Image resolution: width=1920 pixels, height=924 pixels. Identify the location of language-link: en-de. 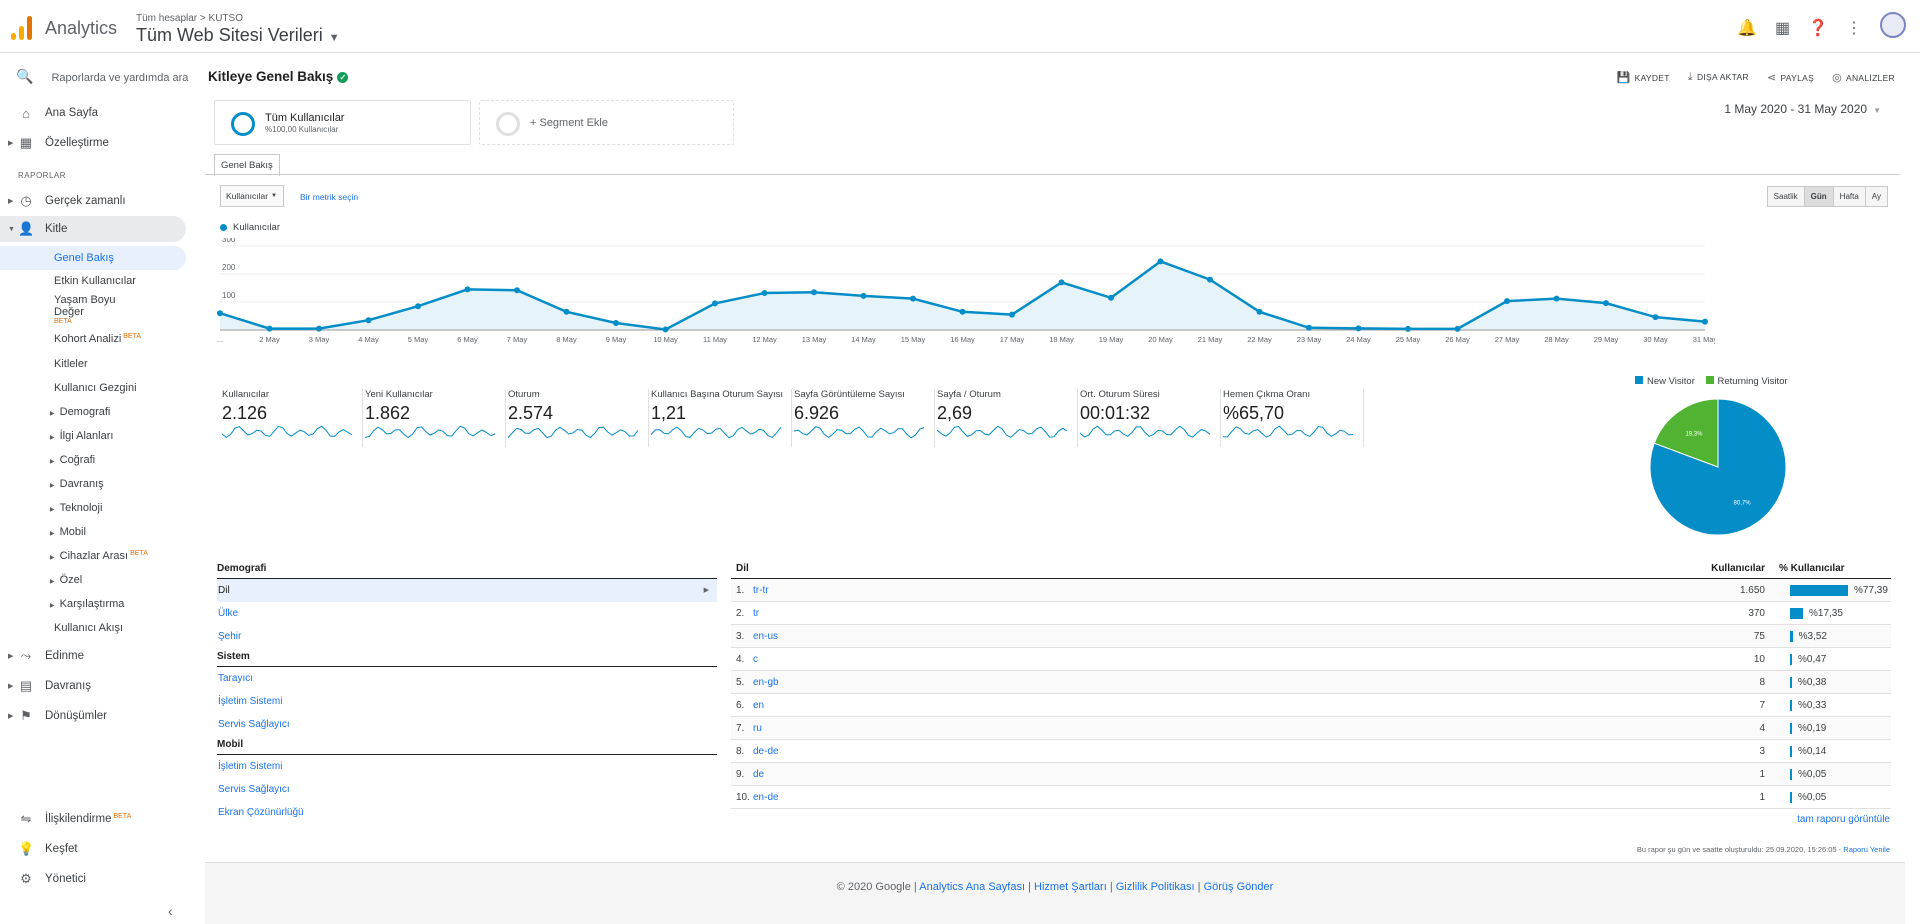
(766, 797).